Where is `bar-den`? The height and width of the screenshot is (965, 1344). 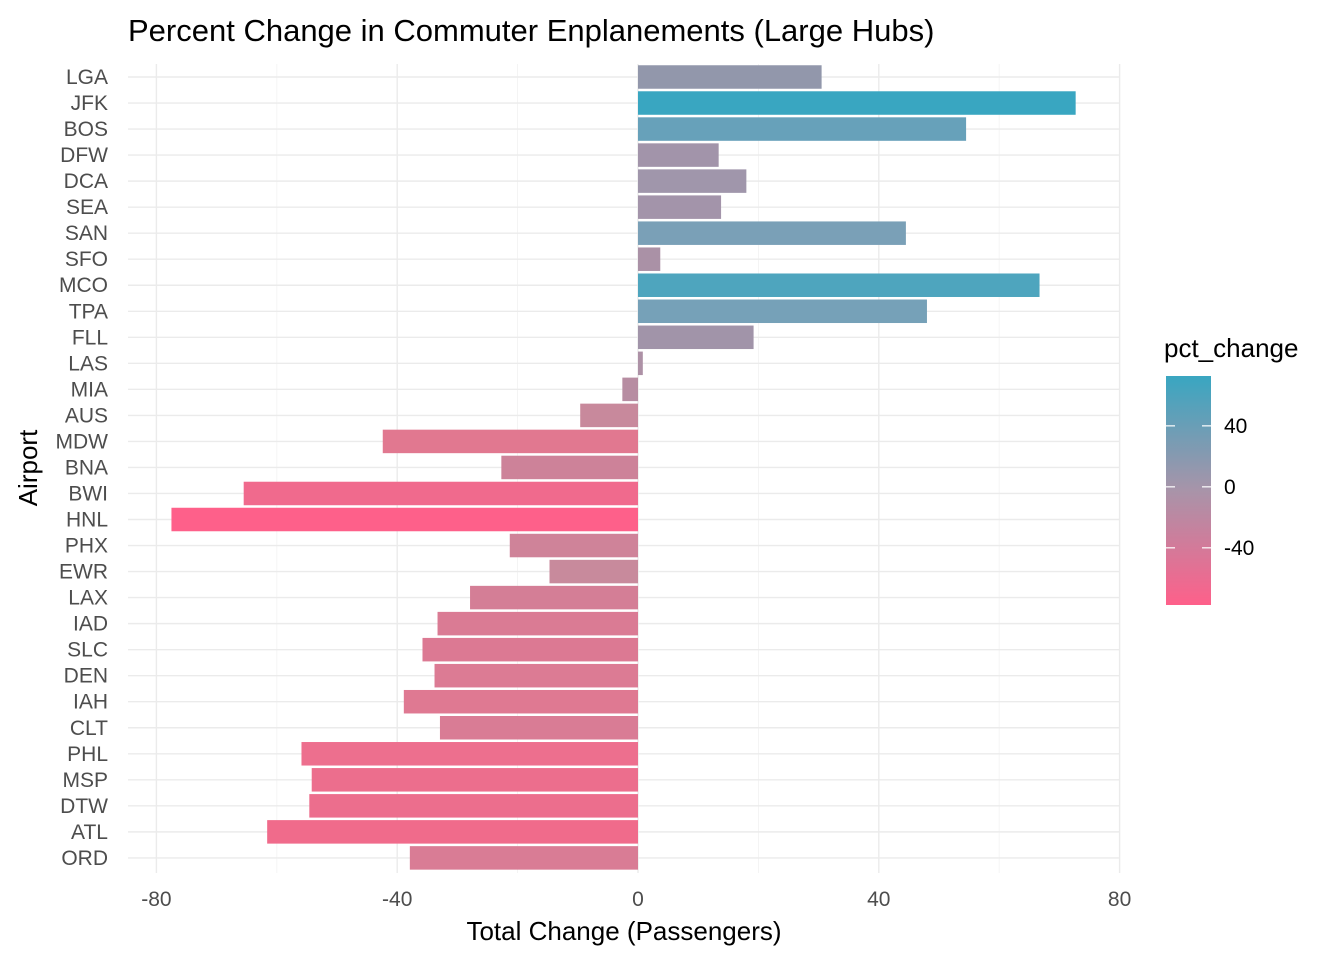 bar-den is located at coordinates (536, 675).